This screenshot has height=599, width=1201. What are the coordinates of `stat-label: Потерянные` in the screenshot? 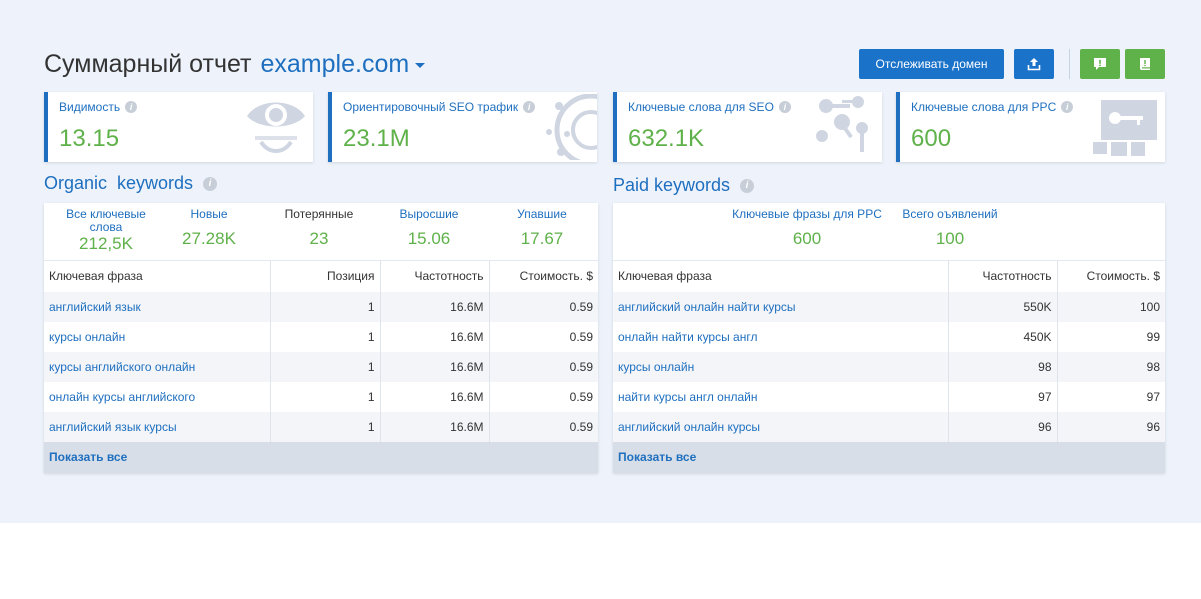 It's located at (319, 214).